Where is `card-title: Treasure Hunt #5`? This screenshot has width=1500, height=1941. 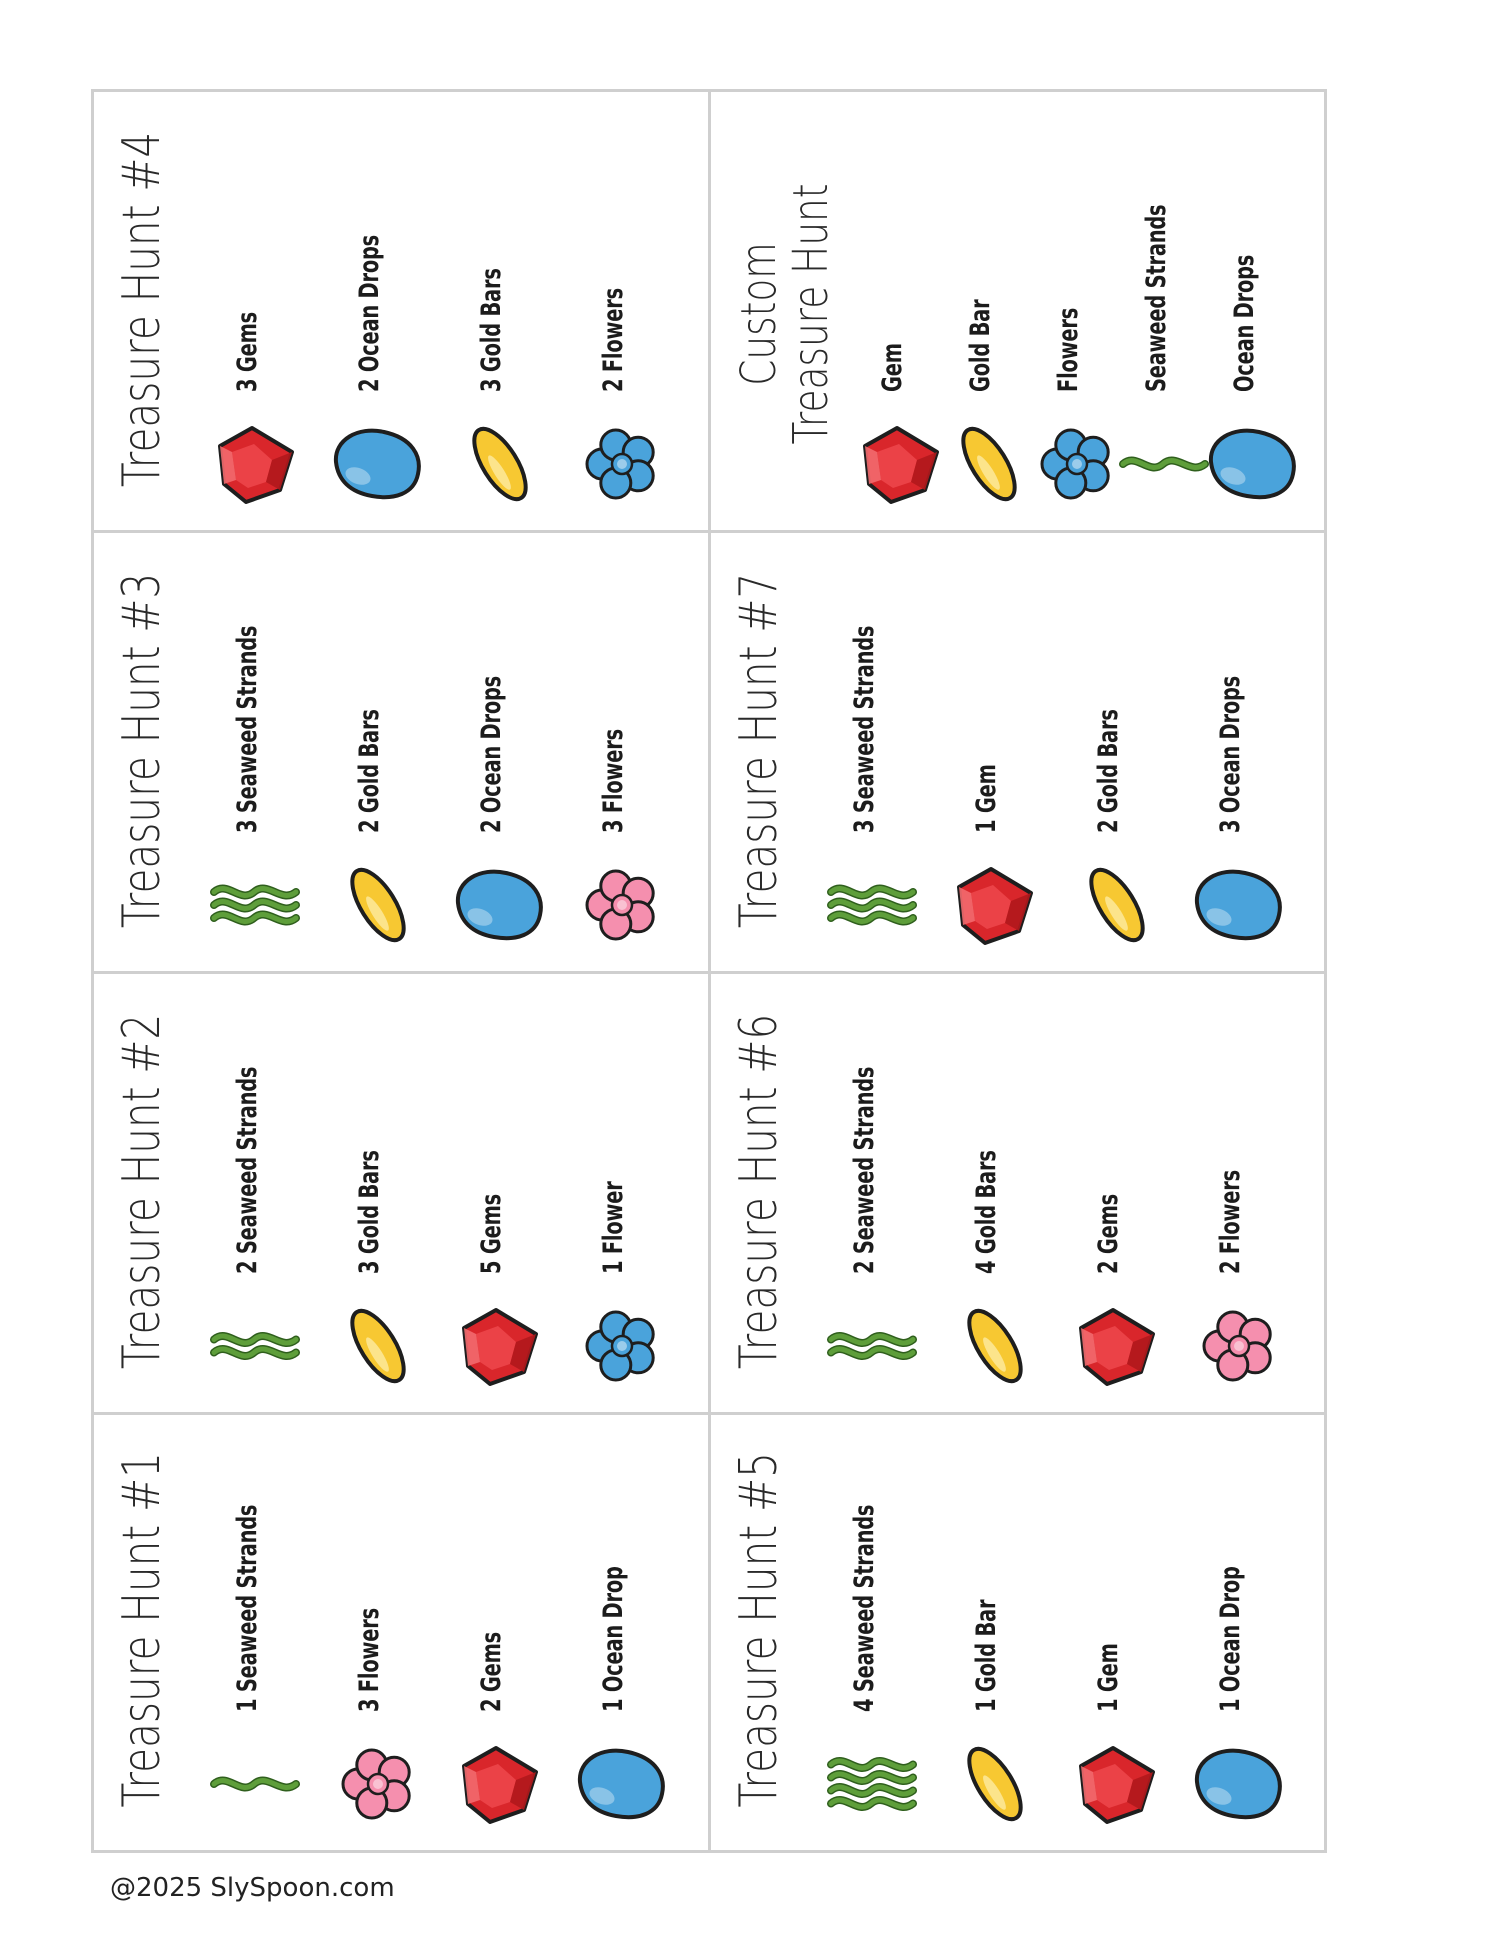
card-title: Treasure Hunt #5 is located at coordinates (759, 1630).